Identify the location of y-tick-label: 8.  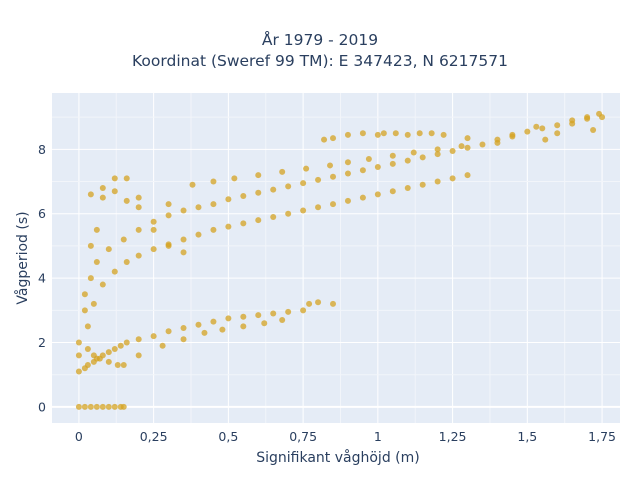
(42, 149).